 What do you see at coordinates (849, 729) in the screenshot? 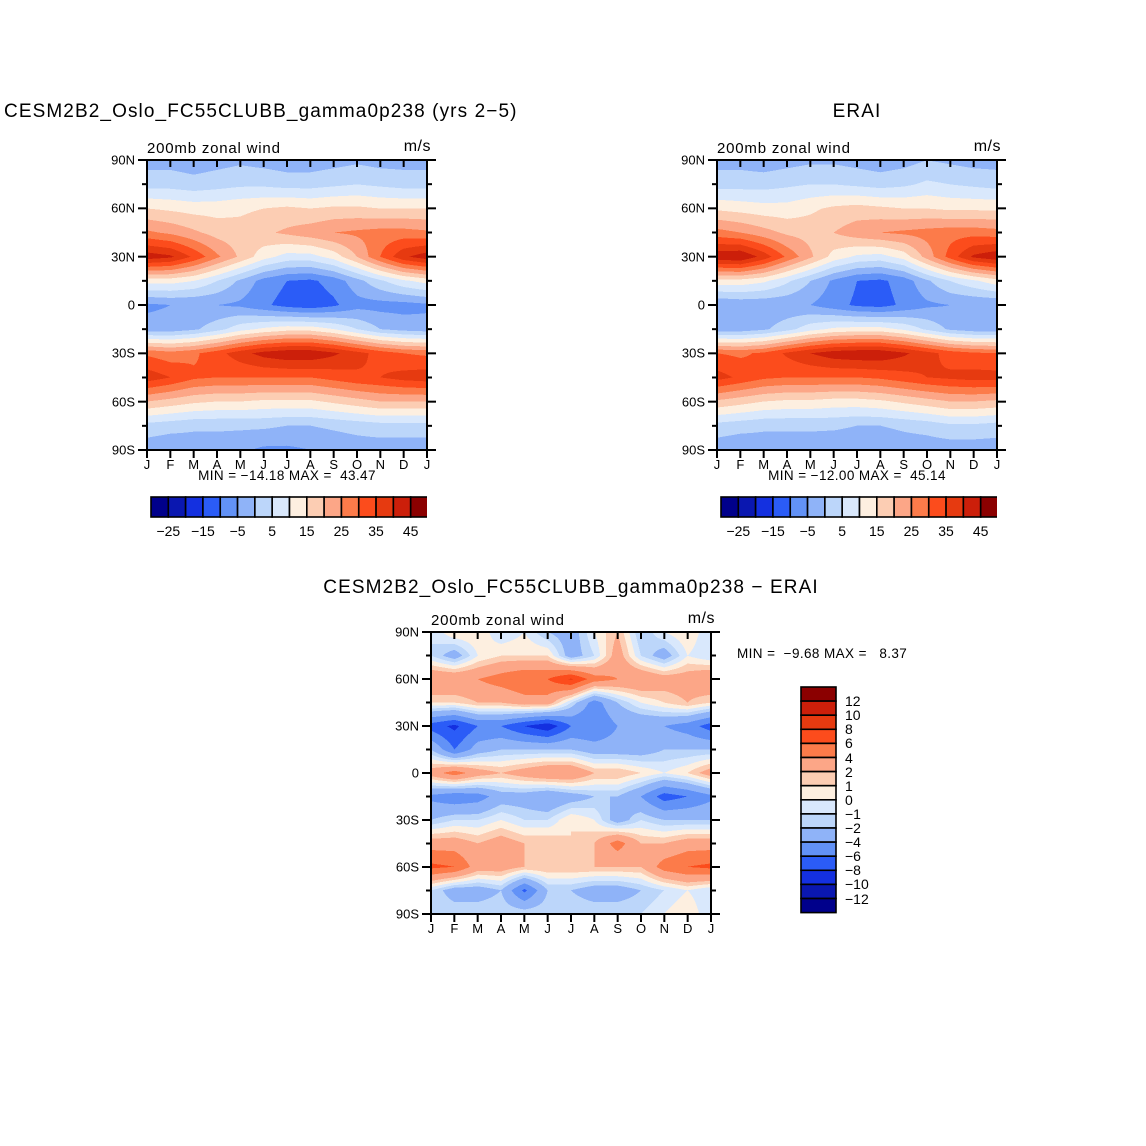
I see `colorbar-tick-label: 8` at bounding box center [849, 729].